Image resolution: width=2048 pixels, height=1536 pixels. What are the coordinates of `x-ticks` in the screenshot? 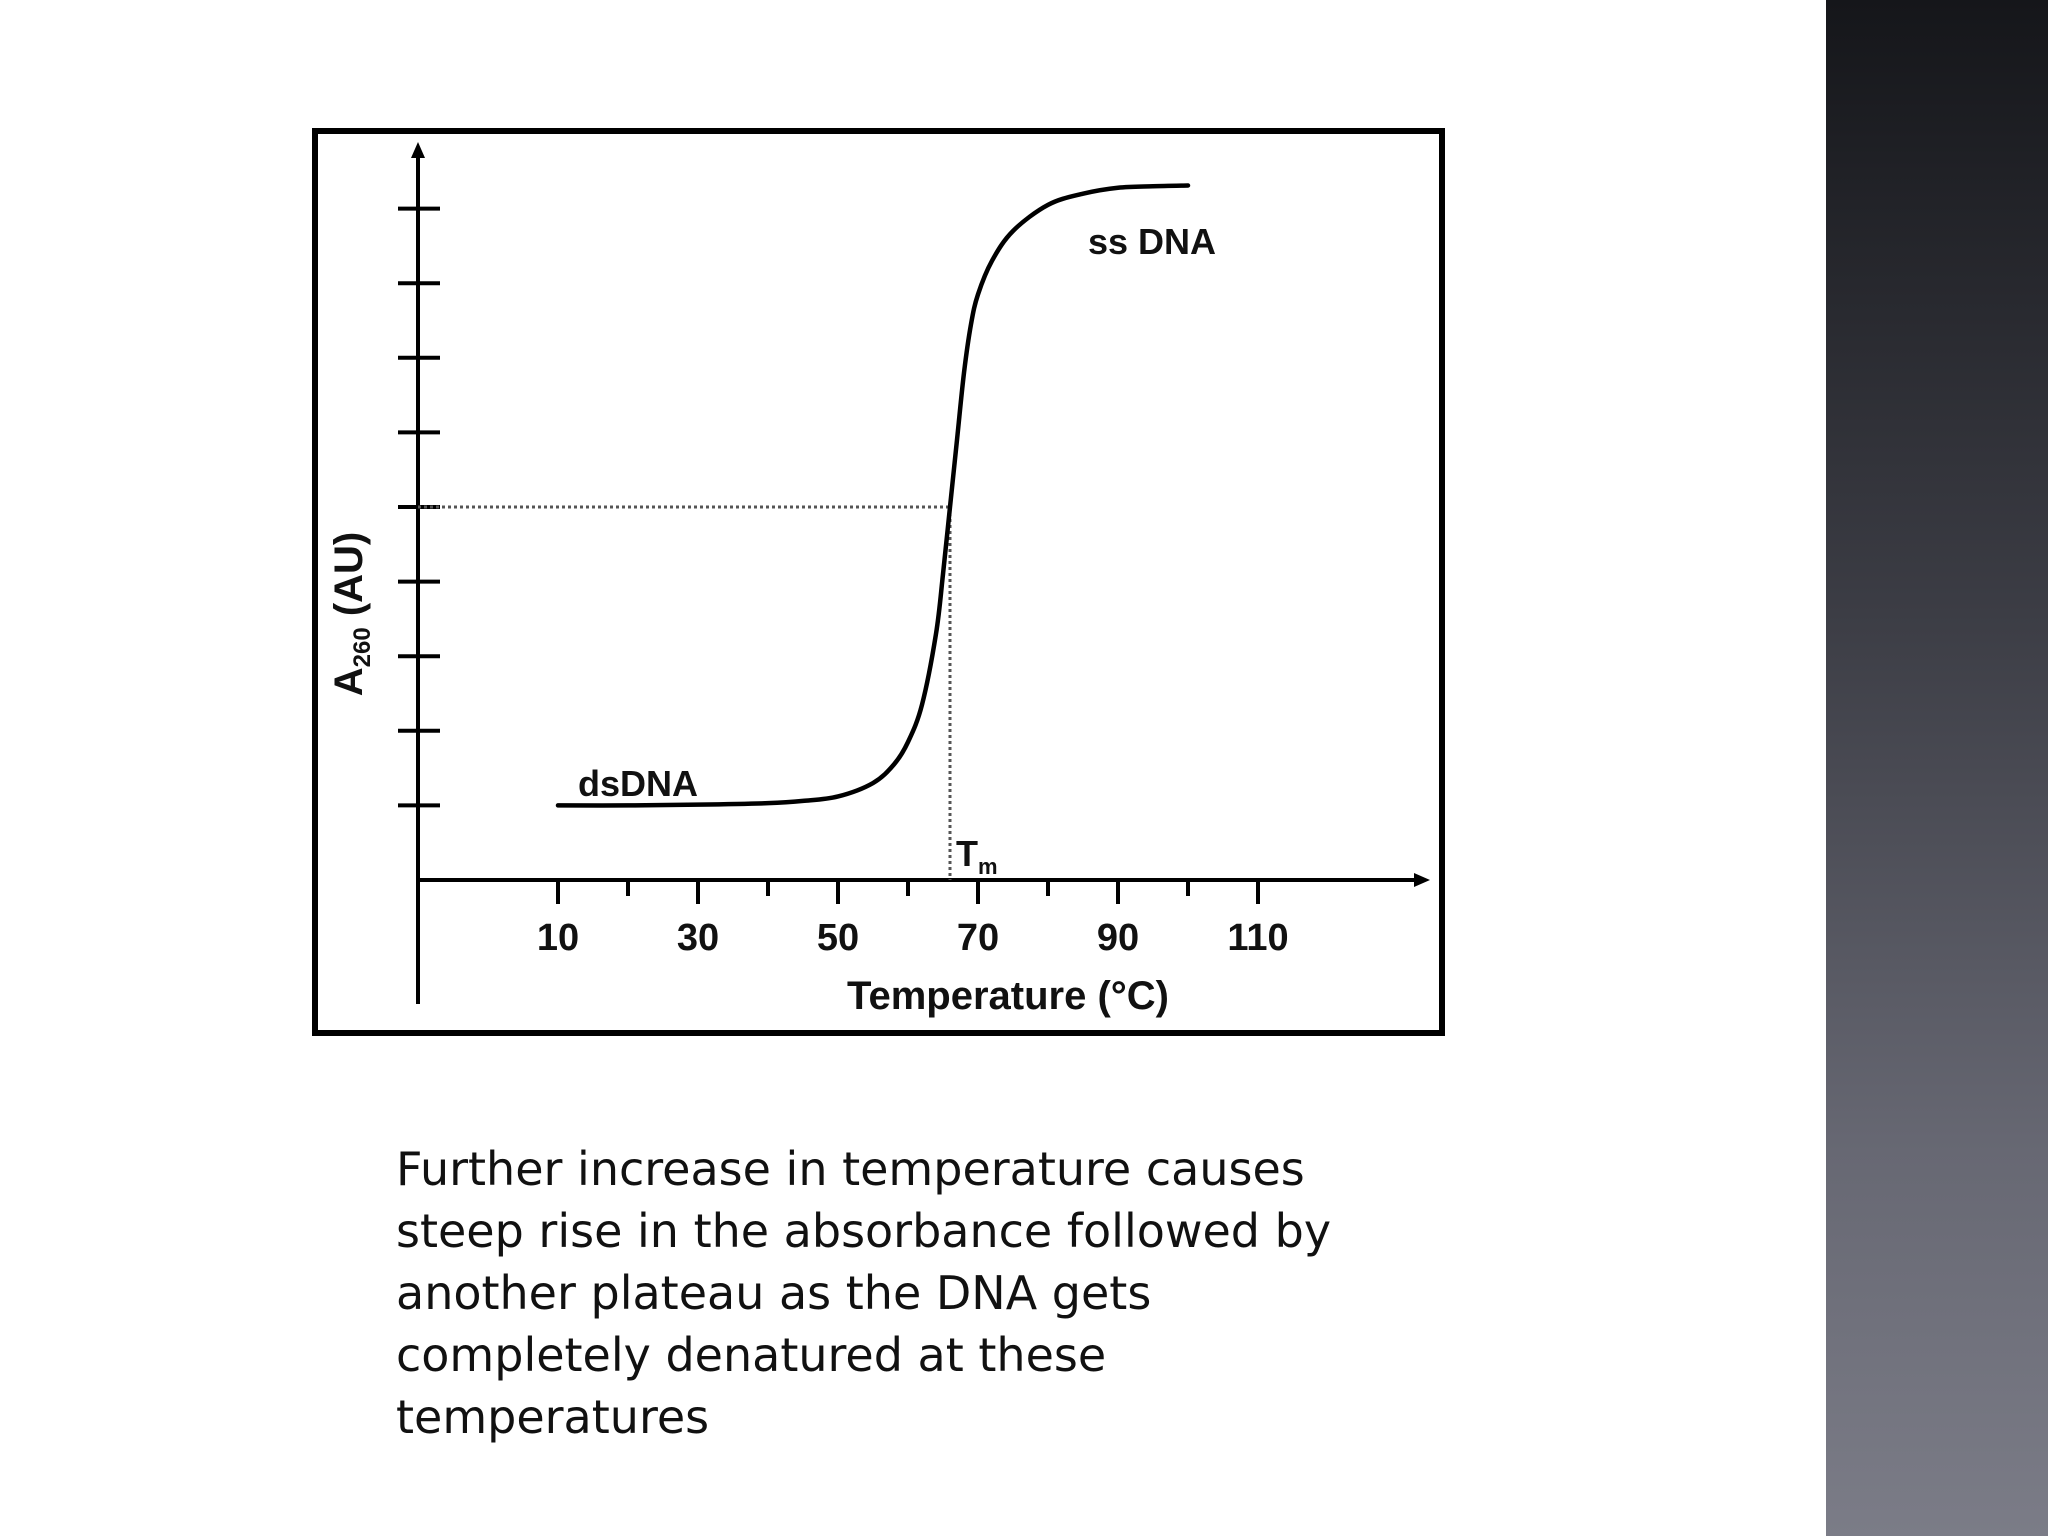 It's located at (908, 891).